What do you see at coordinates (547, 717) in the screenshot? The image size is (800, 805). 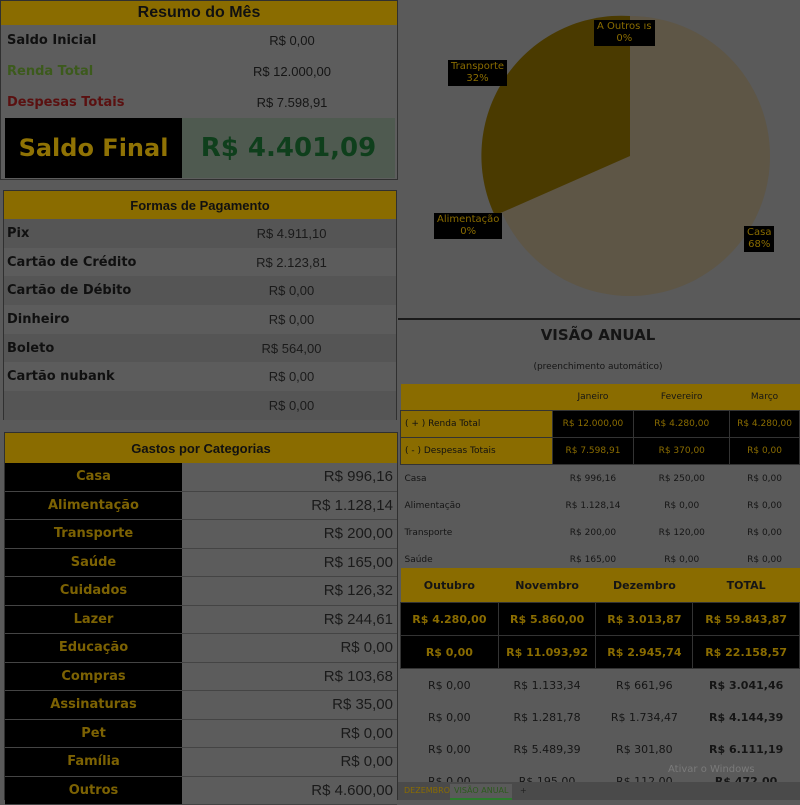 I see `annual-cell: R$ 1.281,78` at bounding box center [547, 717].